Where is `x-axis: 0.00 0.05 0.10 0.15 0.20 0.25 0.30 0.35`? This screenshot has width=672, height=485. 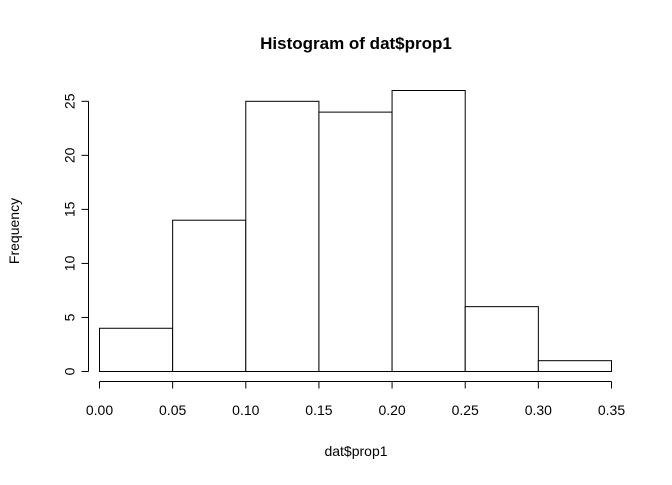
x-axis: 0.00 0.05 0.10 0.15 0.20 0.25 0.30 0.35 is located at coordinates (355, 399).